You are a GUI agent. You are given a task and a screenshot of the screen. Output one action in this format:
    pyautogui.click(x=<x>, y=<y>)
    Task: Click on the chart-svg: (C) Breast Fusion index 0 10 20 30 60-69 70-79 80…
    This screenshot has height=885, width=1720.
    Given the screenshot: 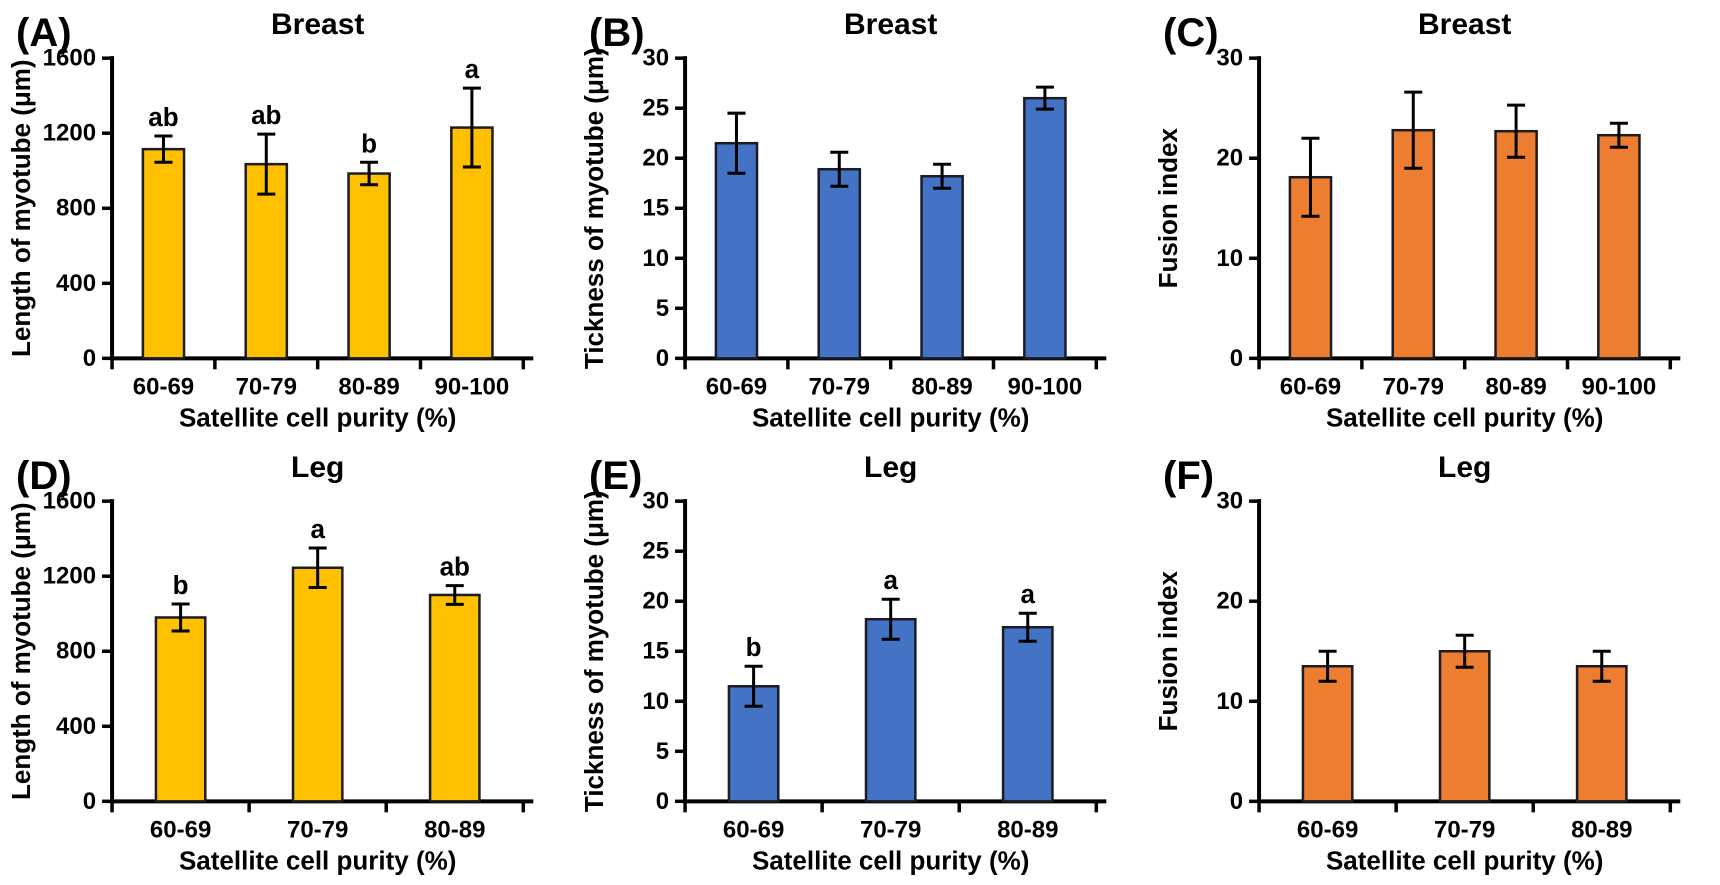 What is the action you would take?
    pyautogui.click(x=1416, y=220)
    